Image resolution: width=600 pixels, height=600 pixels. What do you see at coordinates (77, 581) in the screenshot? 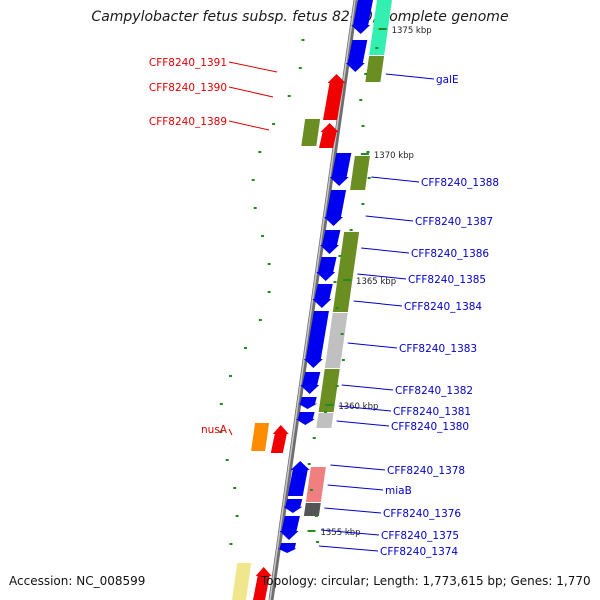
I see `accession-text: Accession: NC_008599` at bounding box center [77, 581].